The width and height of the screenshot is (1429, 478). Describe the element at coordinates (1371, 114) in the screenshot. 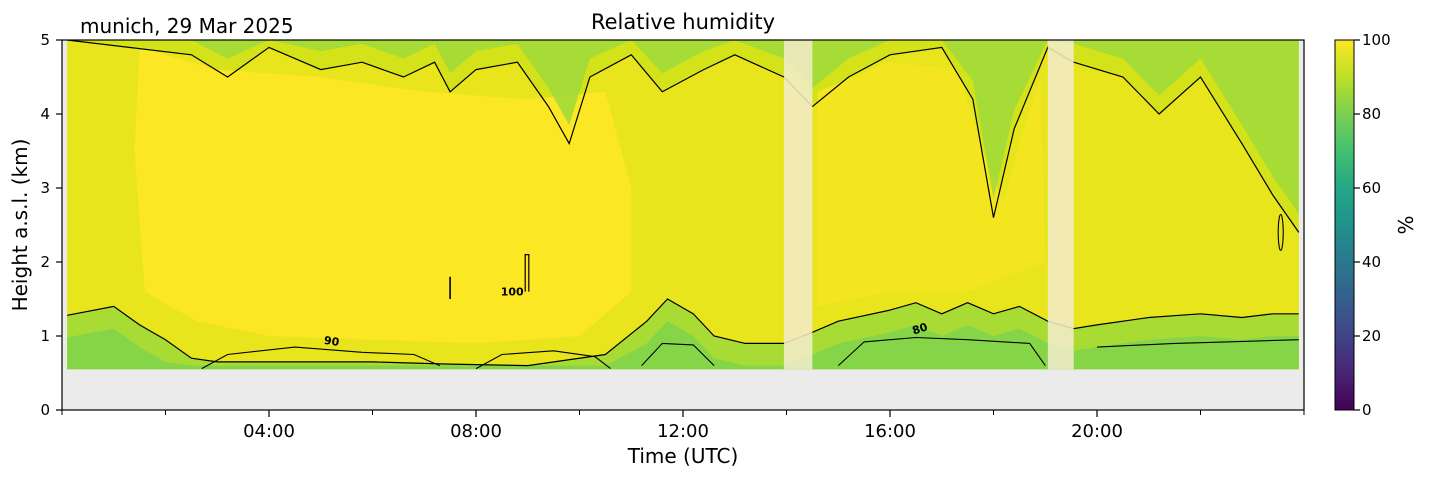

I see `colorbar-tick-label: 80` at that location.